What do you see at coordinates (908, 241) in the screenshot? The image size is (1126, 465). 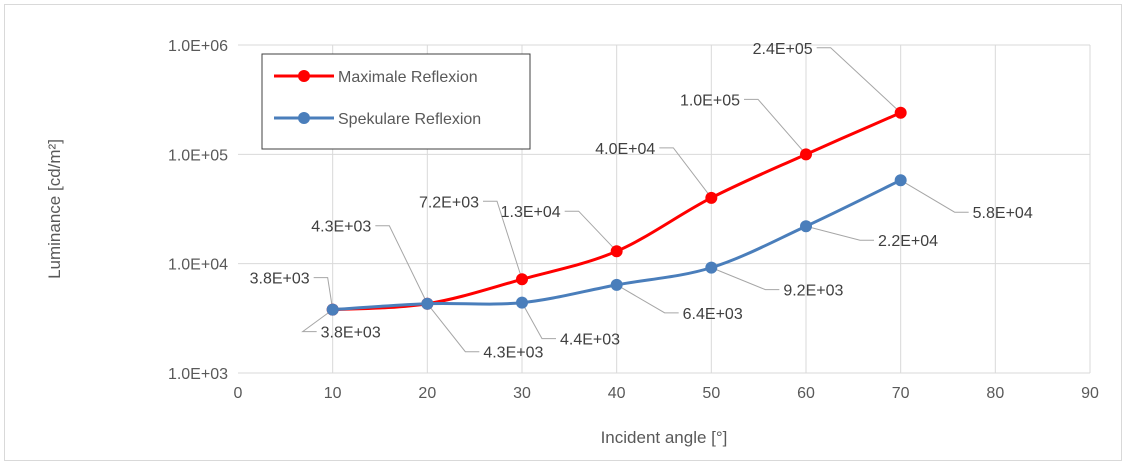 I see `data-label: 2.2E+04` at bounding box center [908, 241].